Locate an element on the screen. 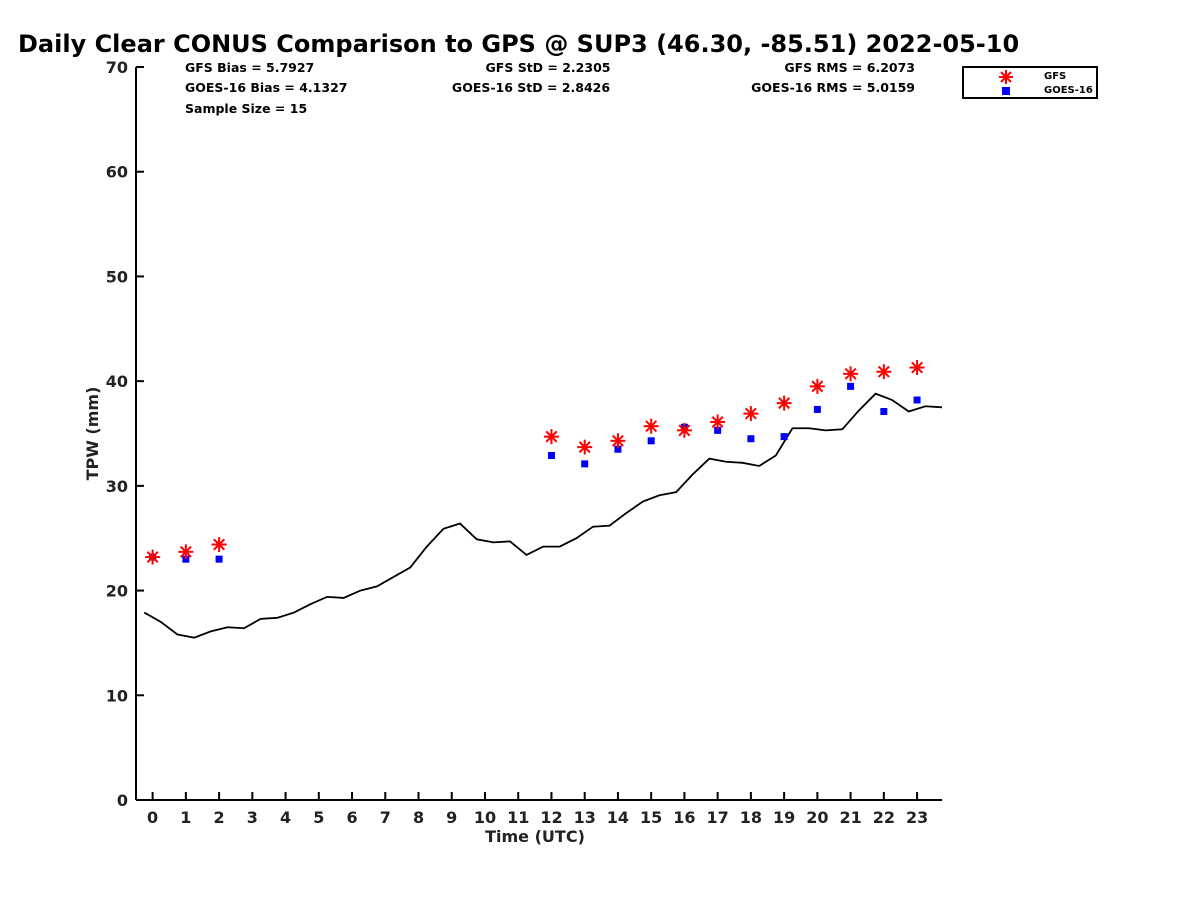 Image resolution: width=1200 pixels, height=900 pixels. x-tick-label: 4 is located at coordinates (285, 817).